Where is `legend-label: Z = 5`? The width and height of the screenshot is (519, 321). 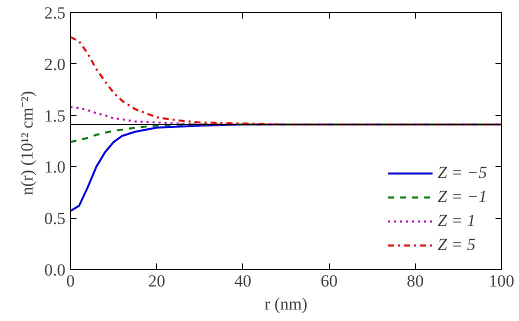
legend-label: Z = 5 is located at coordinates (457, 245).